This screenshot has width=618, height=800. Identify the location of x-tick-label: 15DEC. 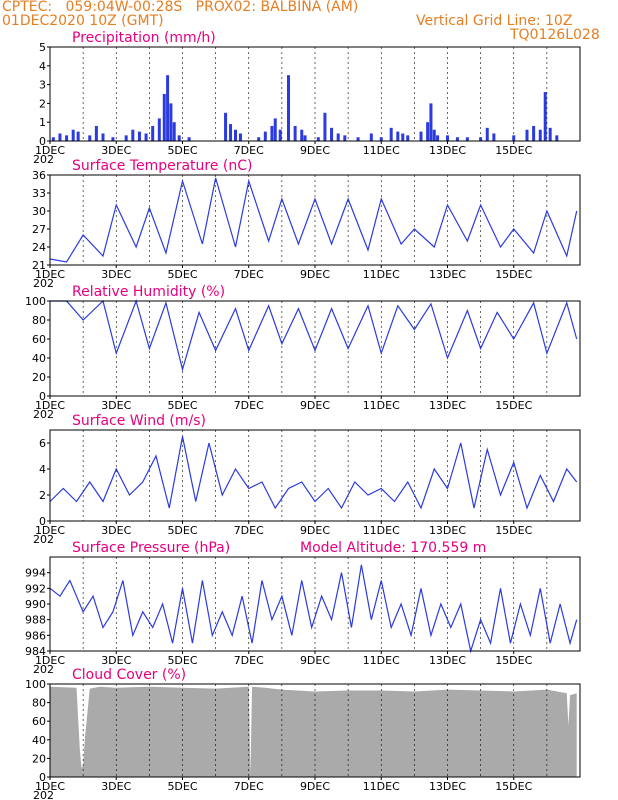
(513, 274).